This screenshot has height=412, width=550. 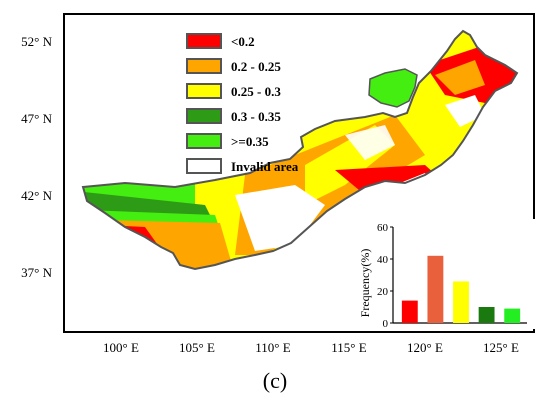 I want to click on legend-label: 0.3 - 0.35, so click(x=256, y=116).